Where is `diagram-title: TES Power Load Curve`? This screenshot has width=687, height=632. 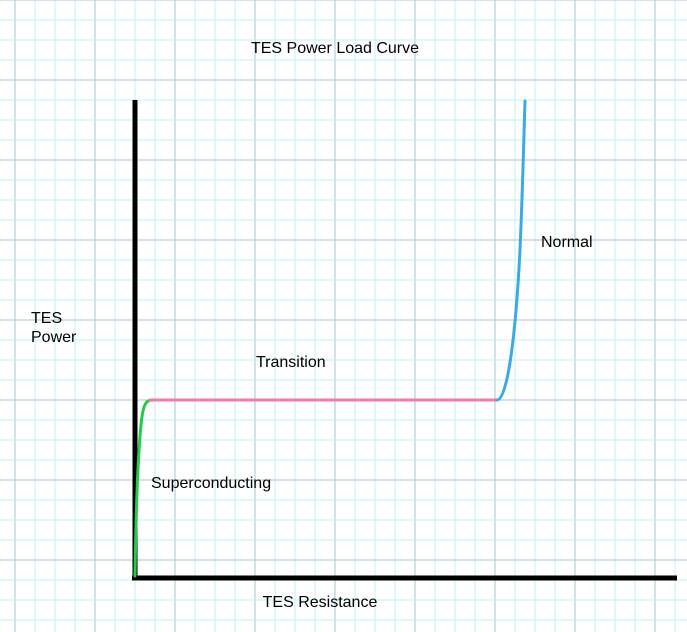 diagram-title: TES Power Load Curve is located at coordinates (335, 48).